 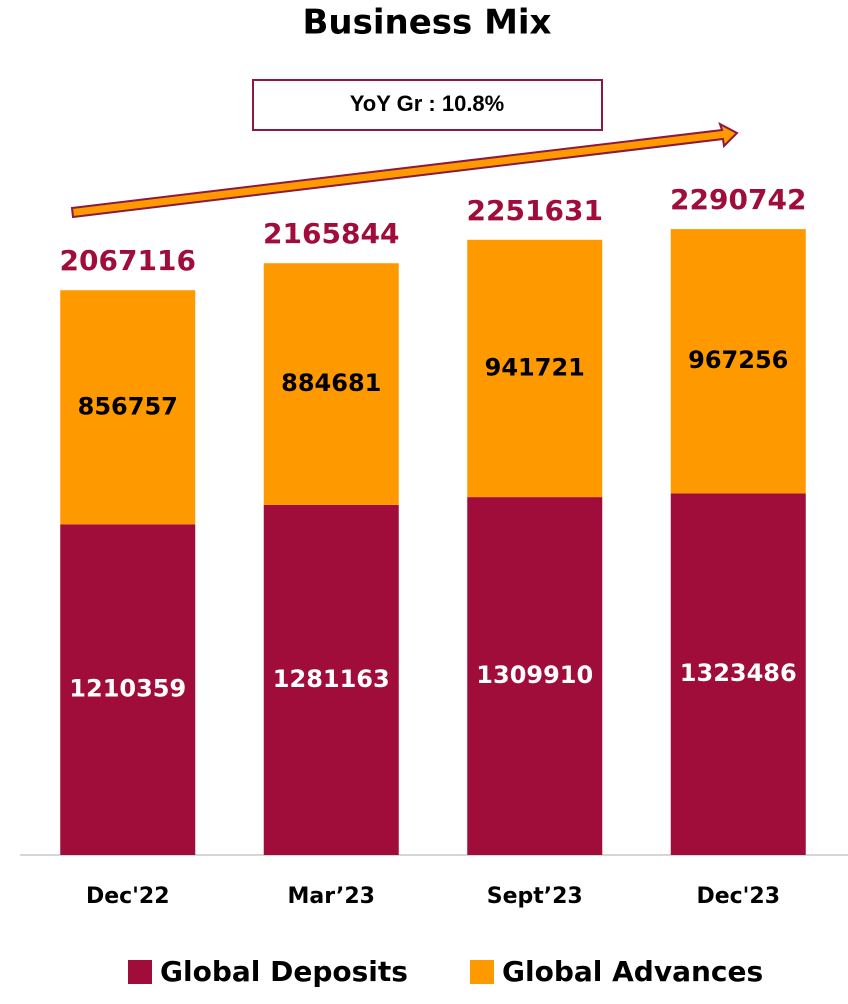 What do you see at coordinates (426, 23) in the screenshot?
I see `chart-title: Business Mix` at bounding box center [426, 23].